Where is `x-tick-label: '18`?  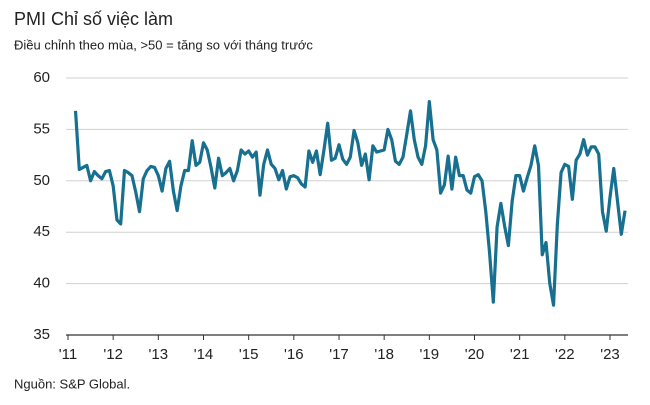
x-tick-label: '18 is located at coordinates (384, 354).